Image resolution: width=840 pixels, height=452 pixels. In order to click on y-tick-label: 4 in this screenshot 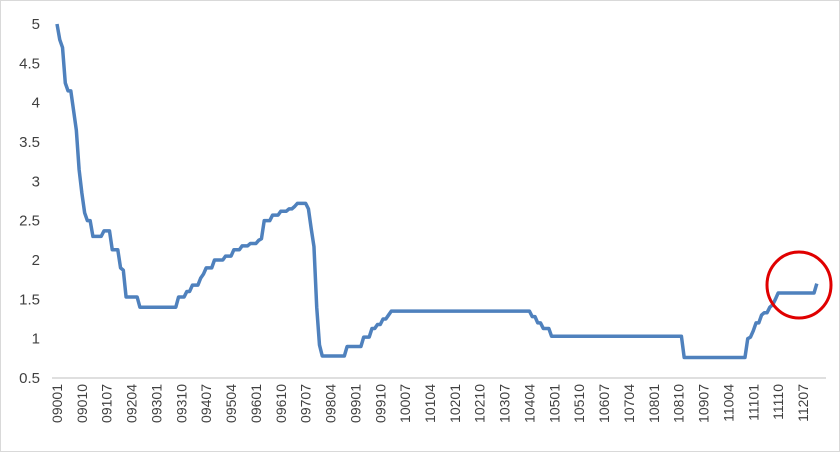, I will do `click(36, 103)`.